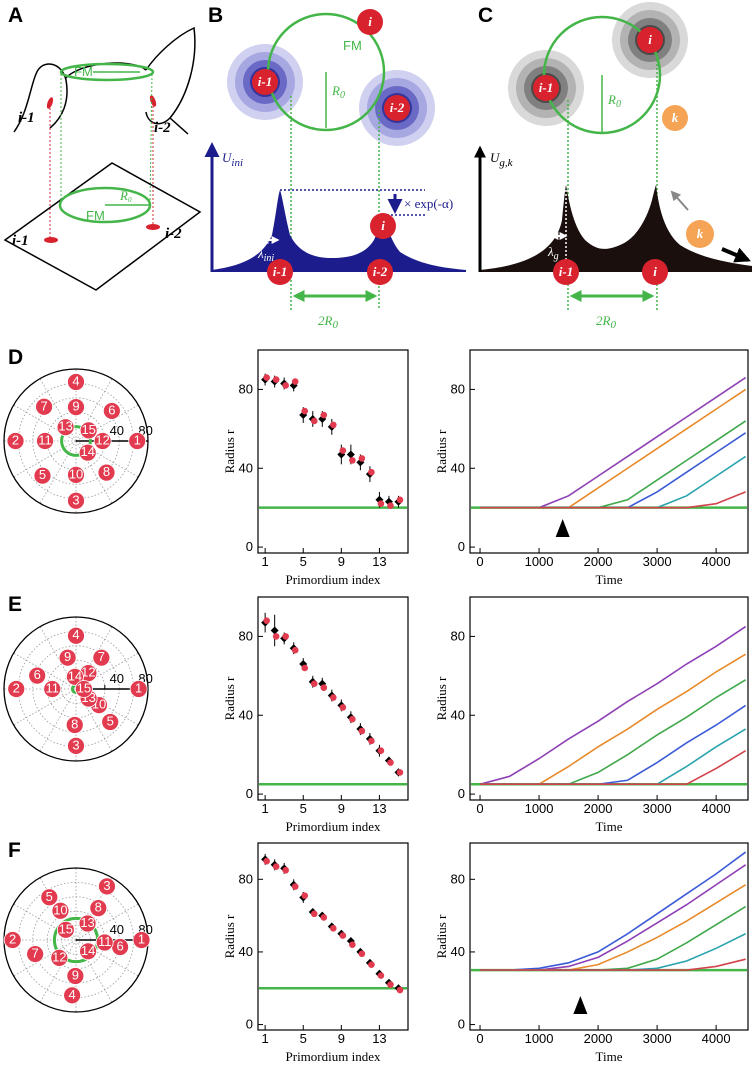 This screenshot has height=1067, width=754. I want to click on x-tick-label: 13, so click(379, 561).